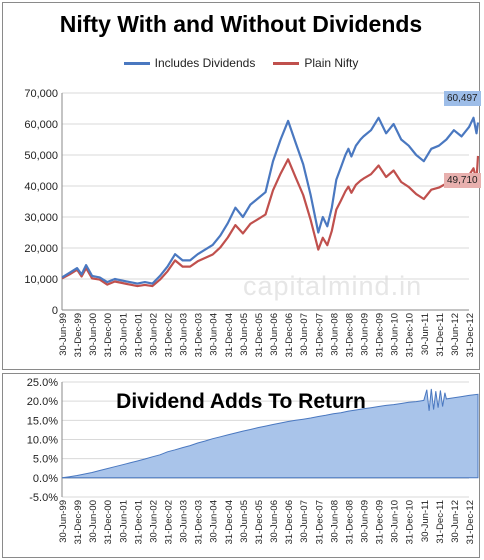 The image size is (484, 560). Describe the element at coordinates (41, 125) in the screenshot. I see `y-tick-label: 60,000` at that location.